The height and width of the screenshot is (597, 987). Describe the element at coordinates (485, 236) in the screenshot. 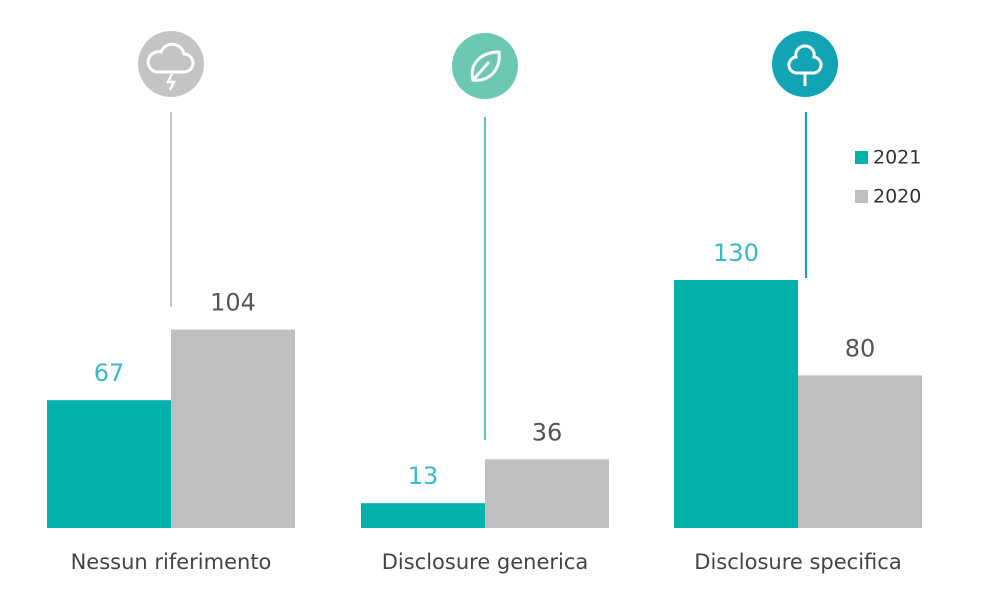

I see `icon-leaf` at that location.